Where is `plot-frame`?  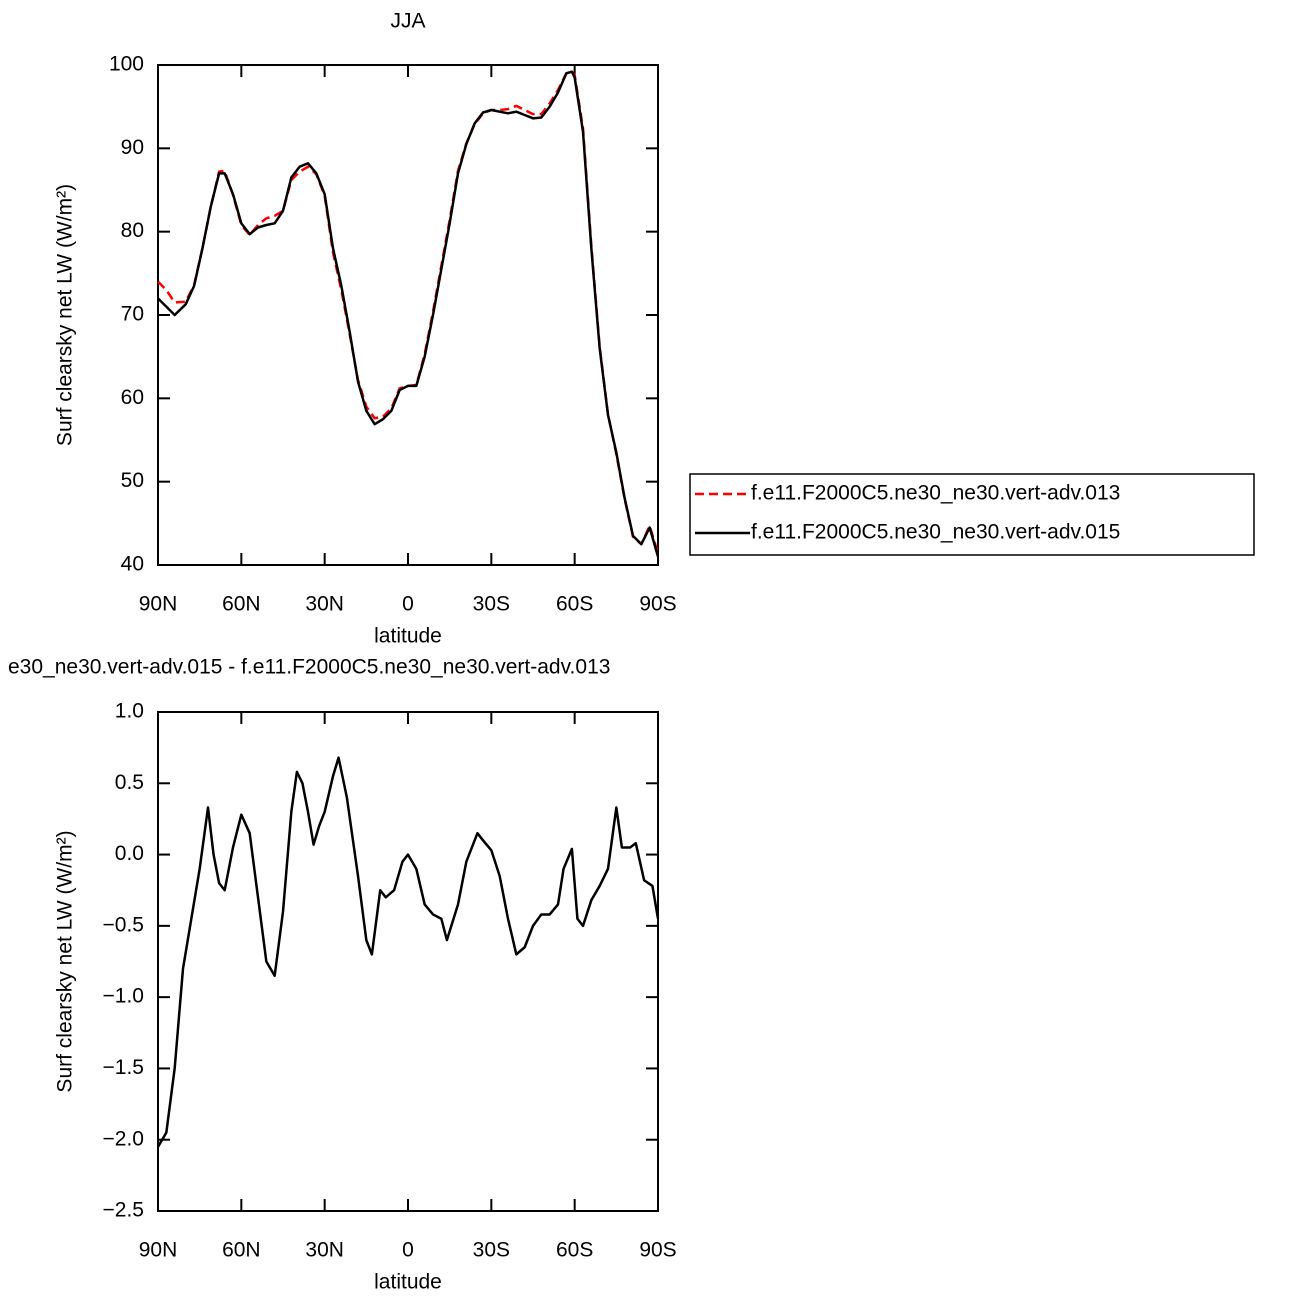 plot-frame is located at coordinates (408, 961).